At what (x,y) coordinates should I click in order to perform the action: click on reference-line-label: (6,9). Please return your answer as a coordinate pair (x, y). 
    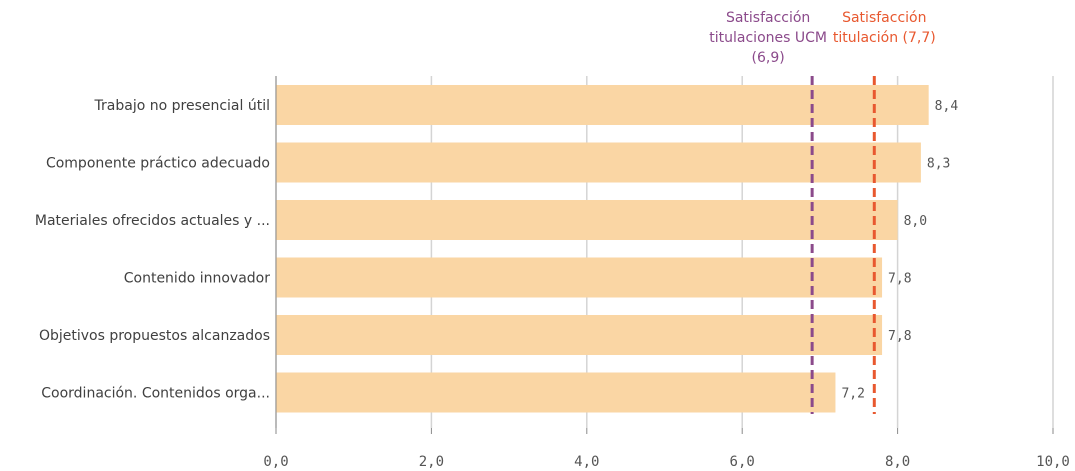
    Looking at the image, I should click on (768, 58).